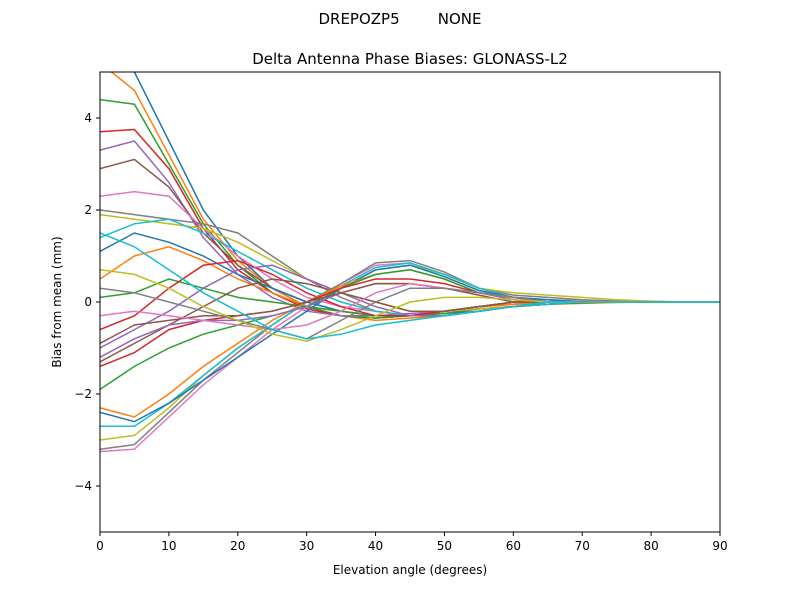 The image size is (800, 604). I want to click on chart-title: Delta Antenna Phase Biases: GLONASS-L2, so click(410, 59).